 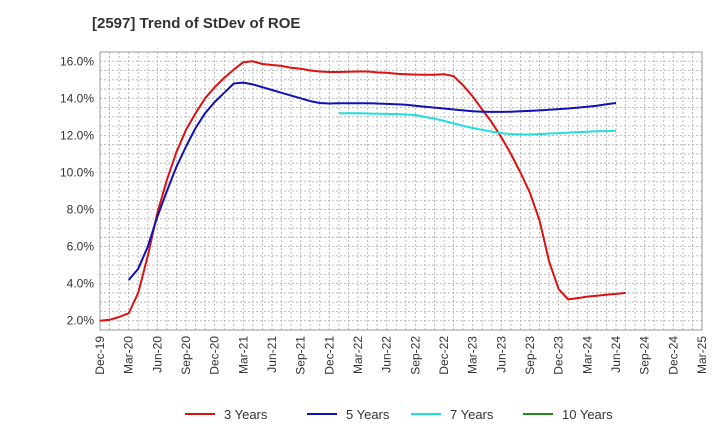 I want to click on x-tick-label: Sep-23, so click(x=530, y=355).